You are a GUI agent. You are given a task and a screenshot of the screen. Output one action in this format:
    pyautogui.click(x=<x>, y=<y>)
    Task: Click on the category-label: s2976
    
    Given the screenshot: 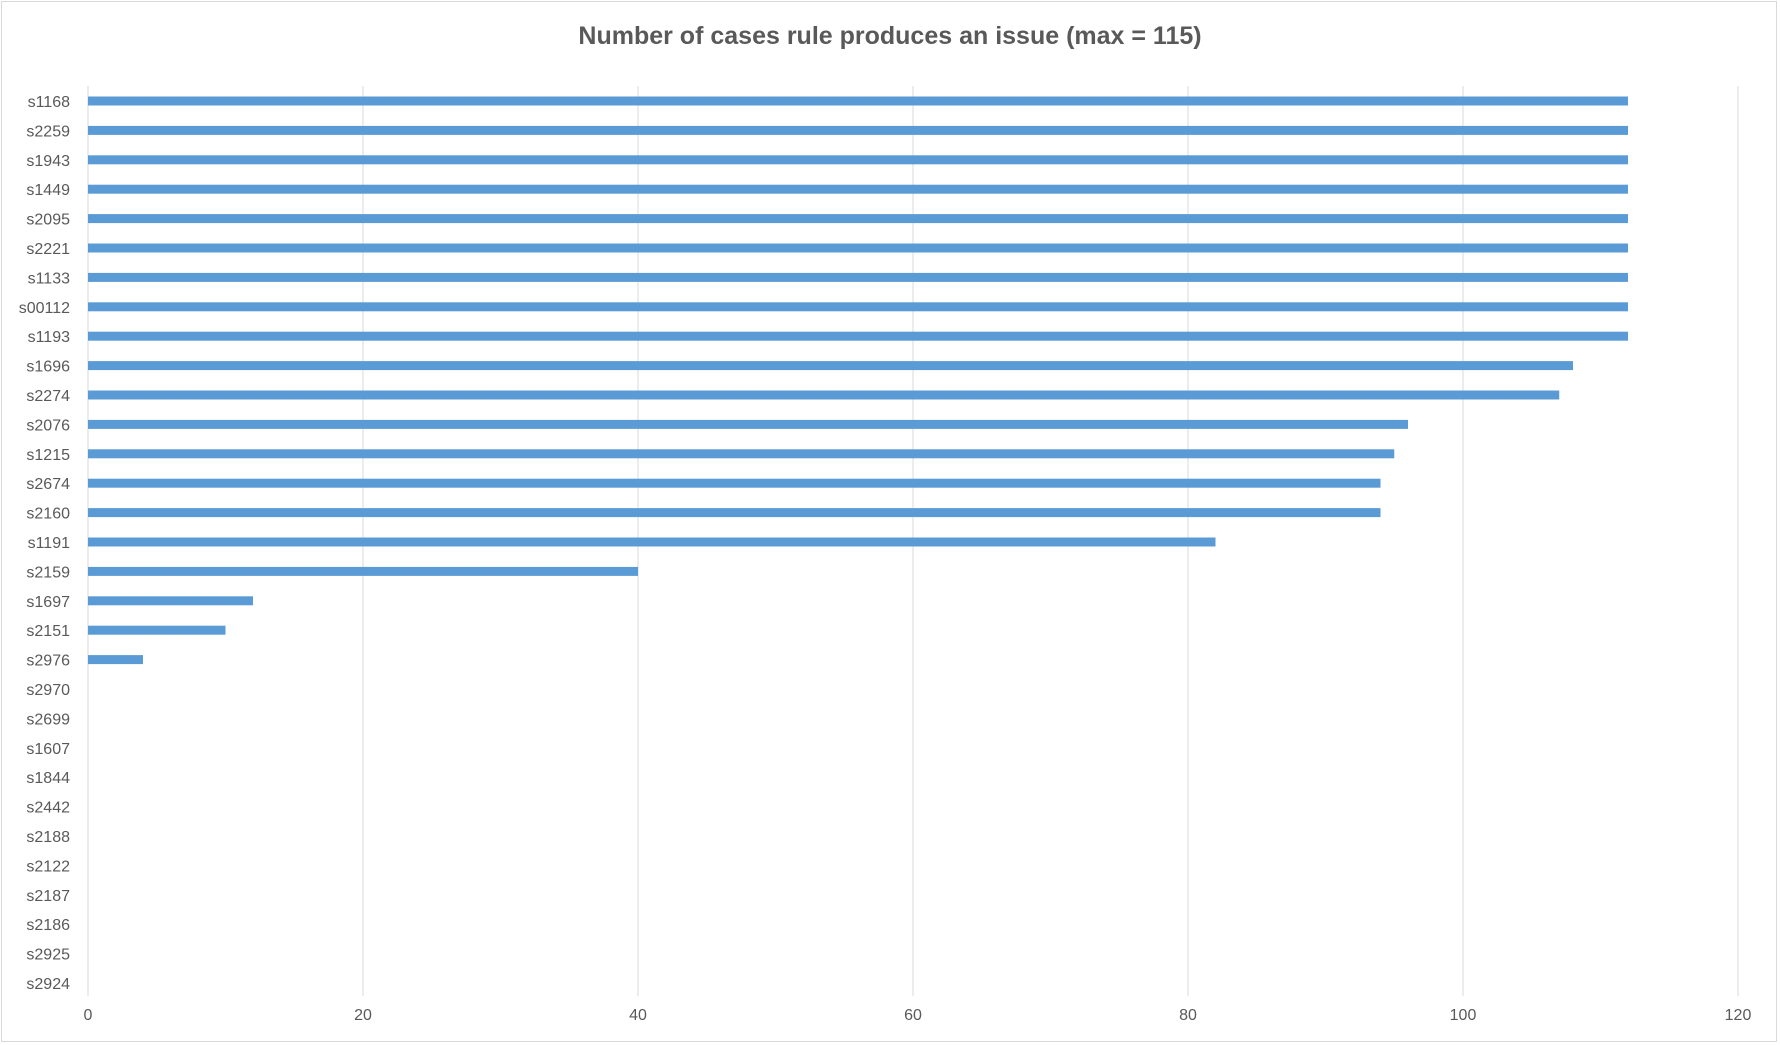 What is the action you would take?
    pyautogui.click(x=48, y=661)
    